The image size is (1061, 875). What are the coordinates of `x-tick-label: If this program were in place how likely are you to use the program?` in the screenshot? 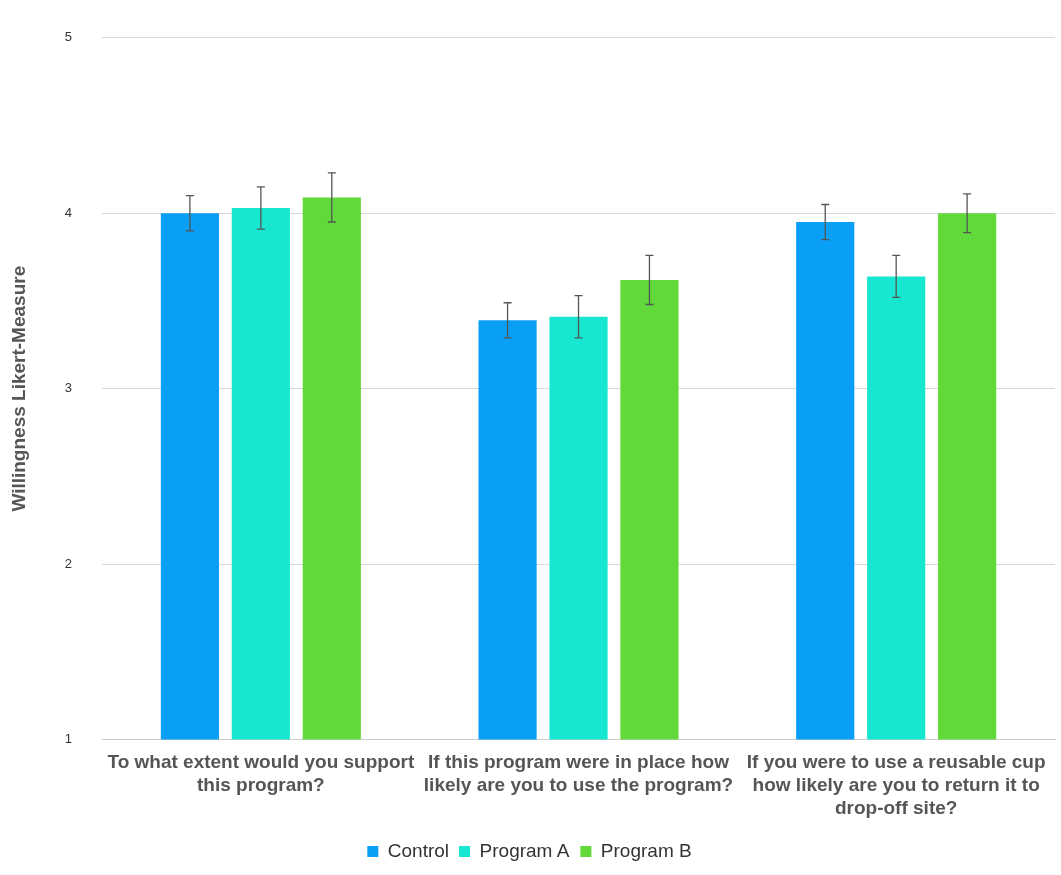 It's located at (578, 773).